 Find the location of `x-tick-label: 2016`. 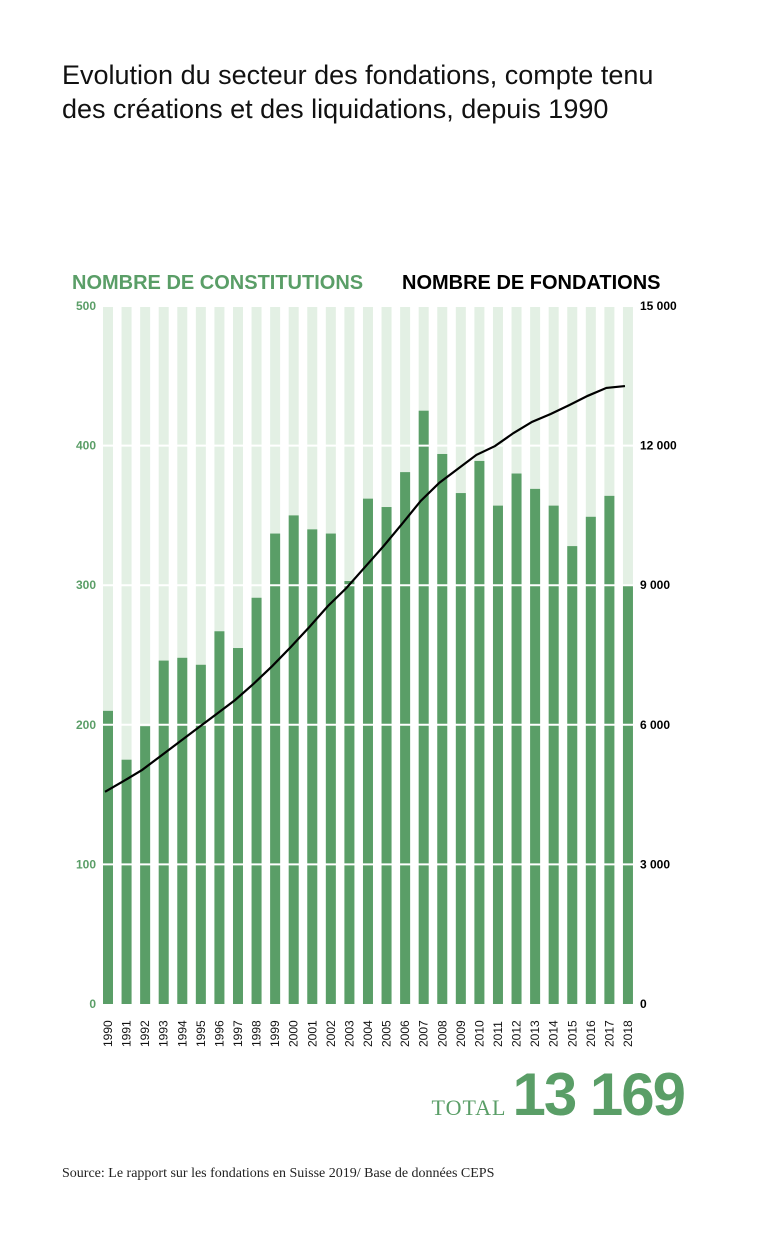

x-tick-label: 2016 is located at coordinates (591, 1033).